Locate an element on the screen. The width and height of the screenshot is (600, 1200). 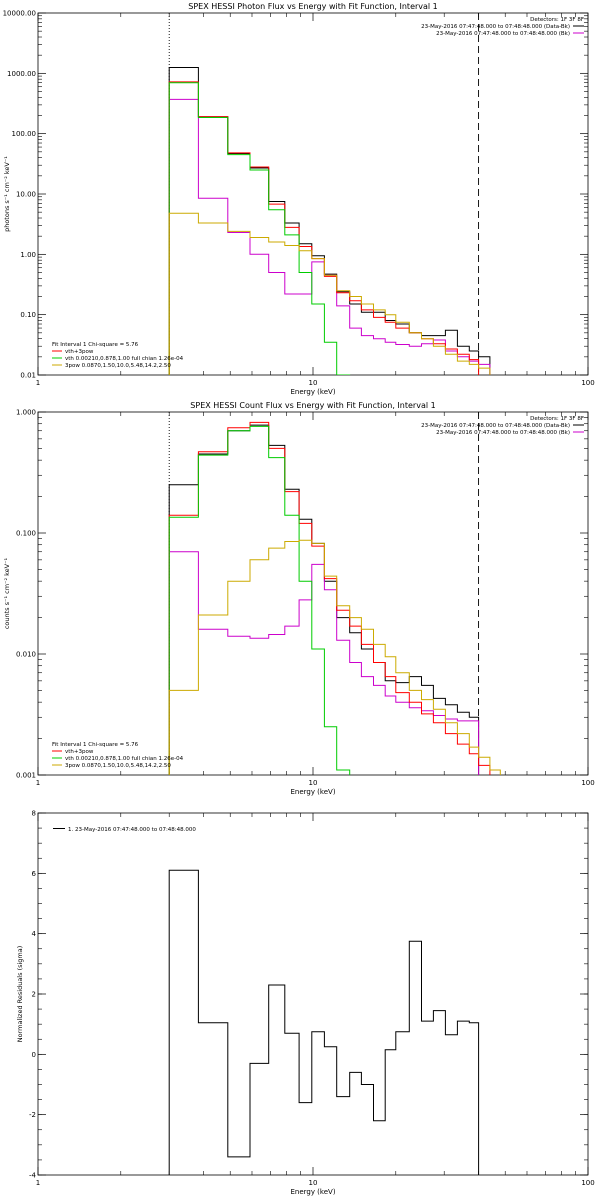
y-tick-label: 2 is located at coordinates (34, 995).